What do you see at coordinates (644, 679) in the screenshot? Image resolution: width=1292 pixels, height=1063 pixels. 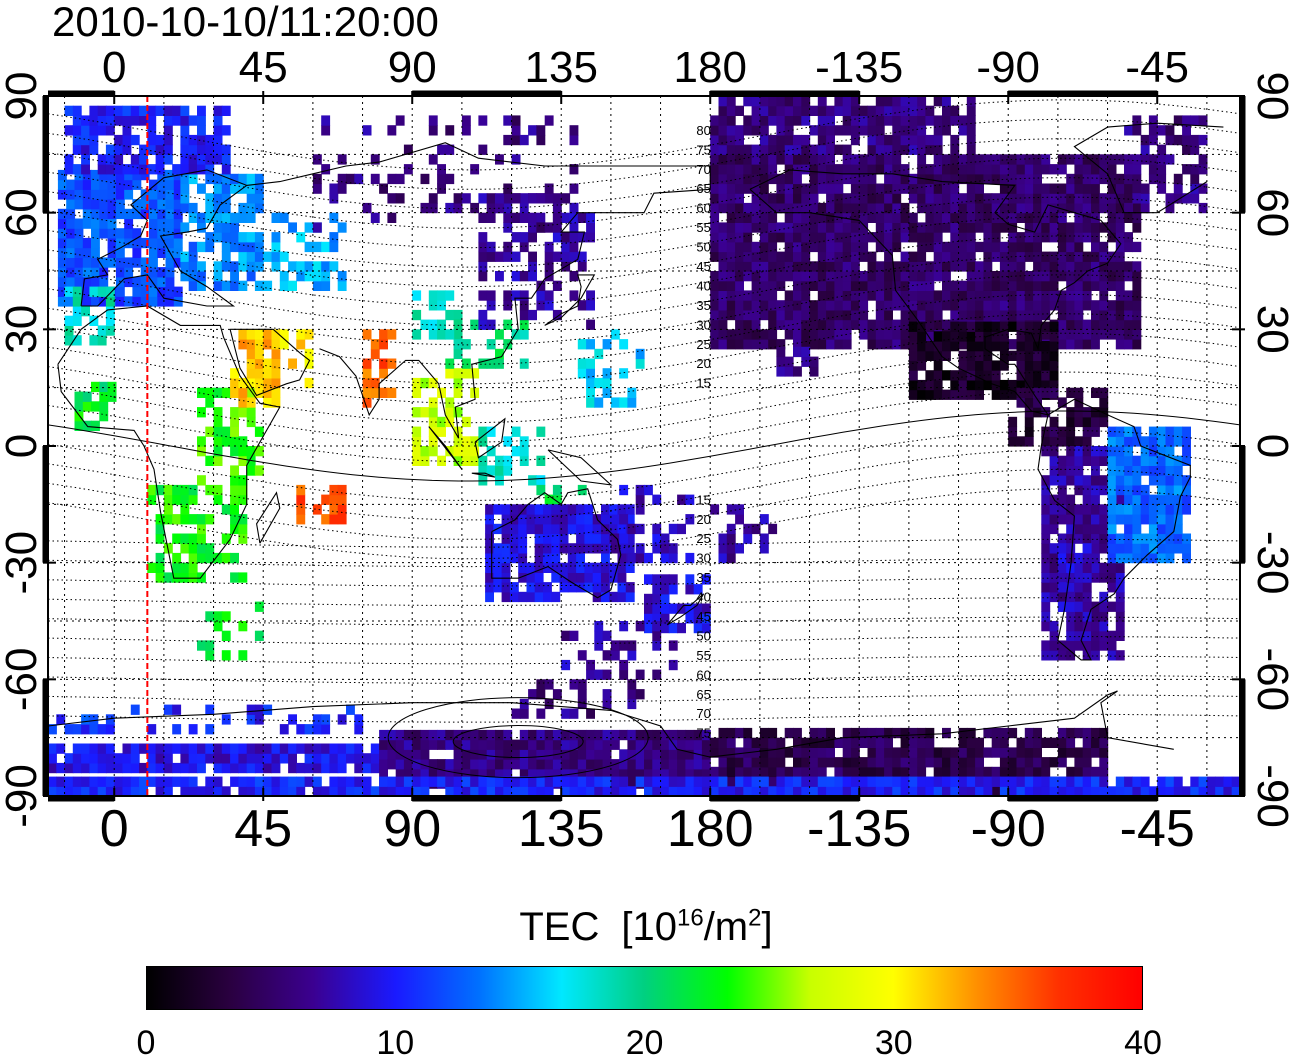 I see `magnetic-contour` at bounding box center [644, 679].